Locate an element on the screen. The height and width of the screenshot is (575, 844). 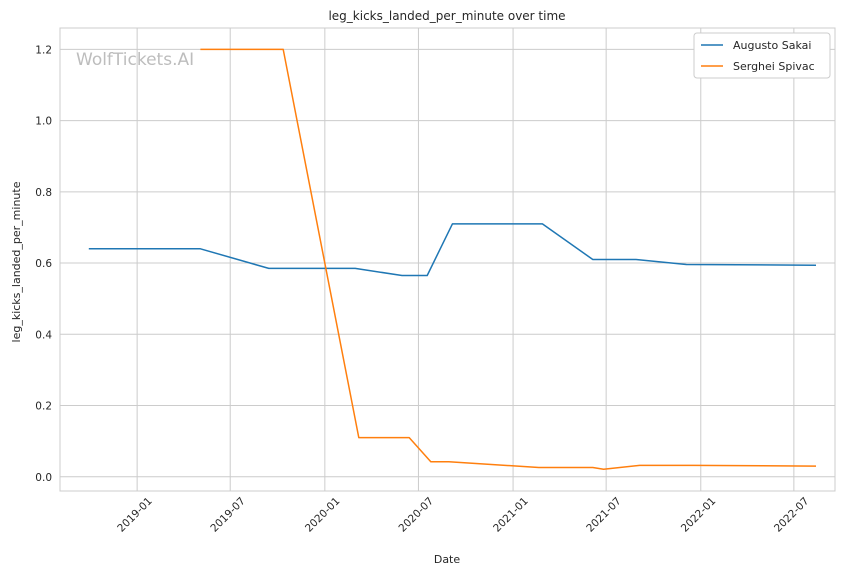
y-tick-label: 0.4 is located at coordinates (43, 335).